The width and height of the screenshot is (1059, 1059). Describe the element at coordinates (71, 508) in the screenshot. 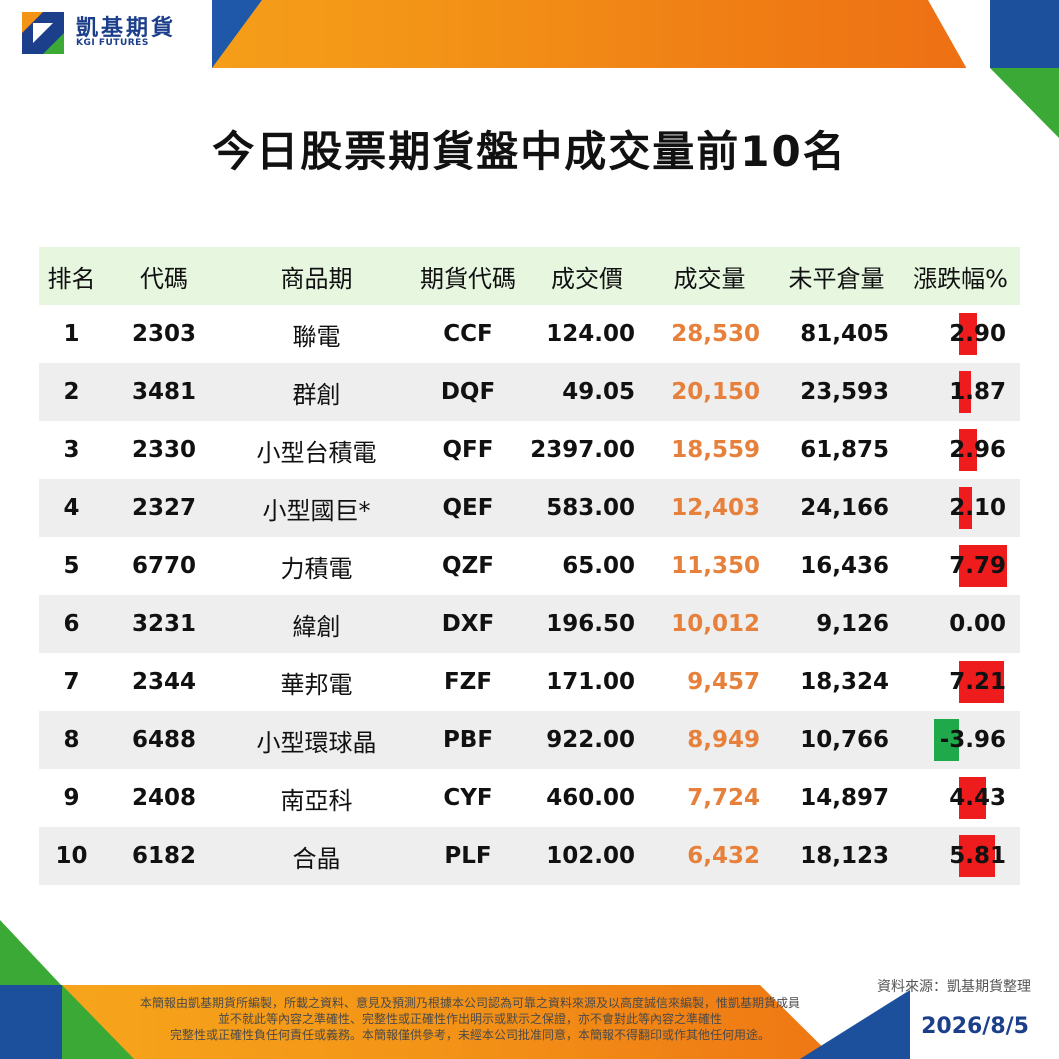

I see `cell-rank: 4` at that location.